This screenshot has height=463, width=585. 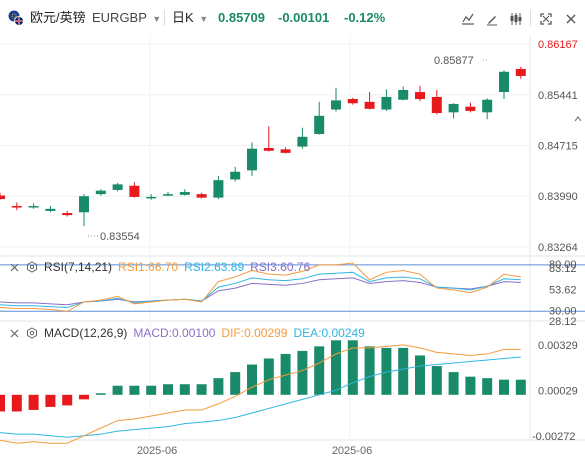 What do you see at coordinates (78, 267) in the screenshot?
I see `rsi-title: RSI(7,14,21)` at bounding box center [78, 267].